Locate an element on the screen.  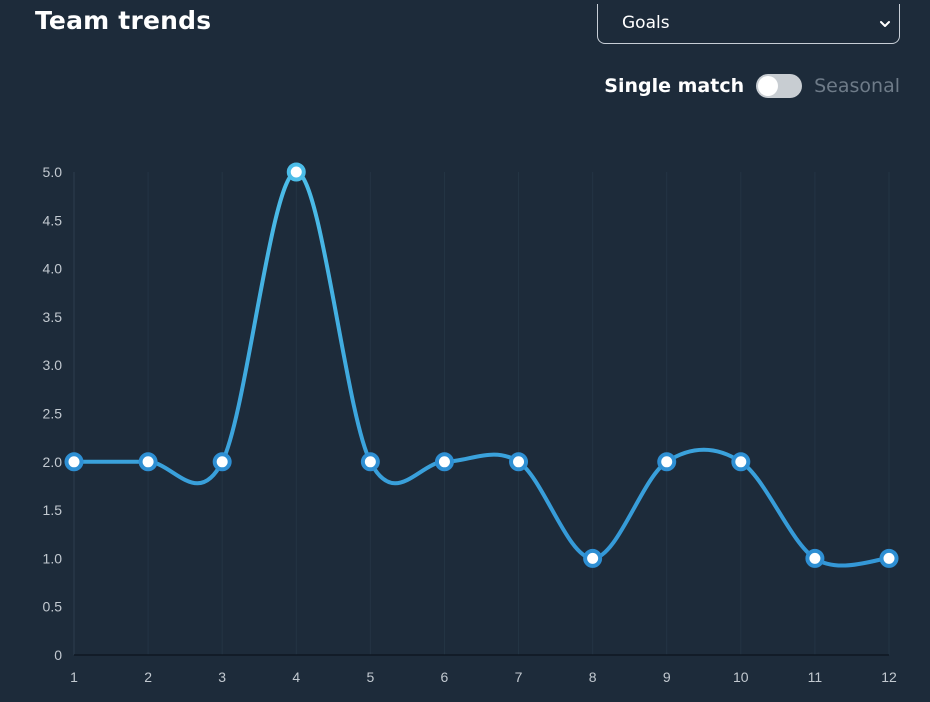
y-tick-label: 4.0 is located at coordinates (53, 269).